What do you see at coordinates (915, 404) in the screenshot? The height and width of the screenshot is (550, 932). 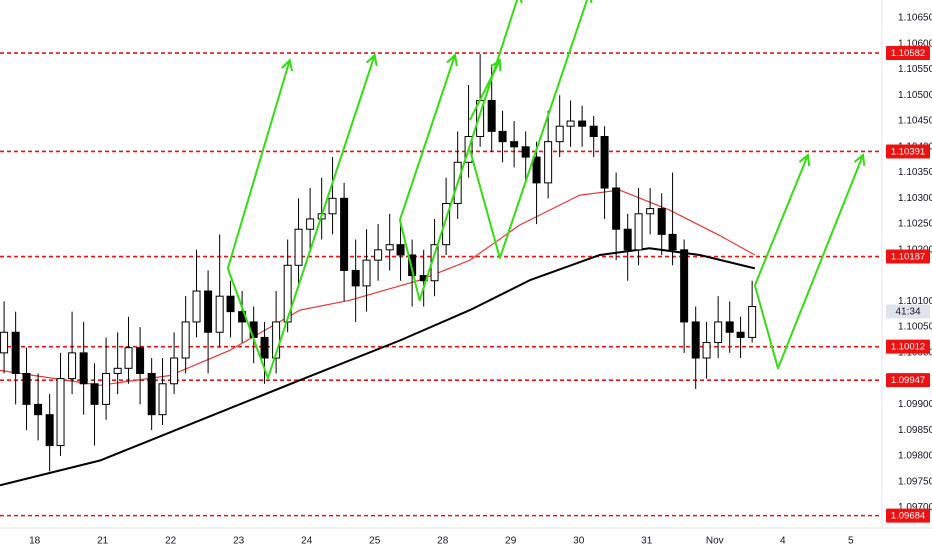 I see `y-tick-label: 1.09900` at bounding box center [915, 404].